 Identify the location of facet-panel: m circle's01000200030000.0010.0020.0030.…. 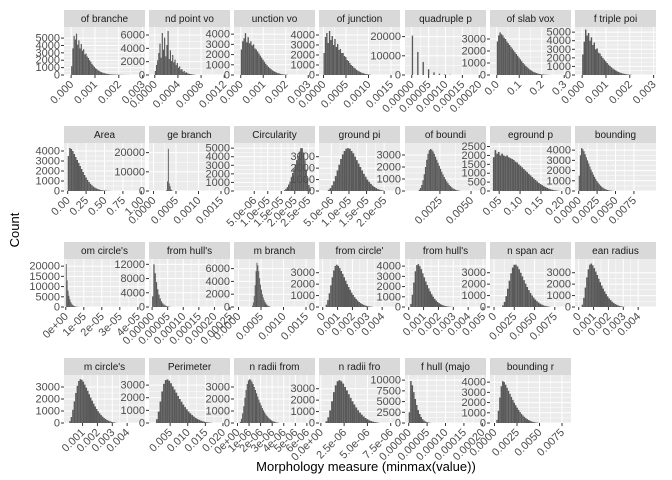
(90, 406).